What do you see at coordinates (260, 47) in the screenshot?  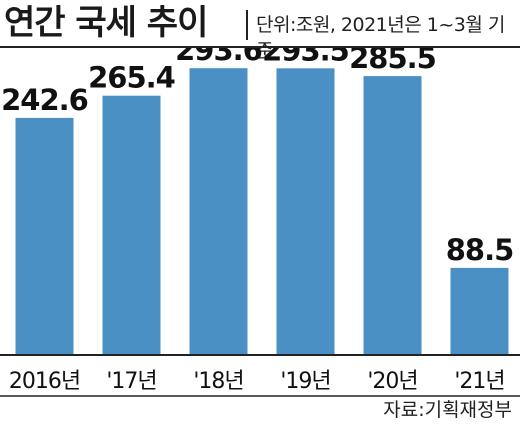 I see `top-rule` at bounding box center [260, 47].